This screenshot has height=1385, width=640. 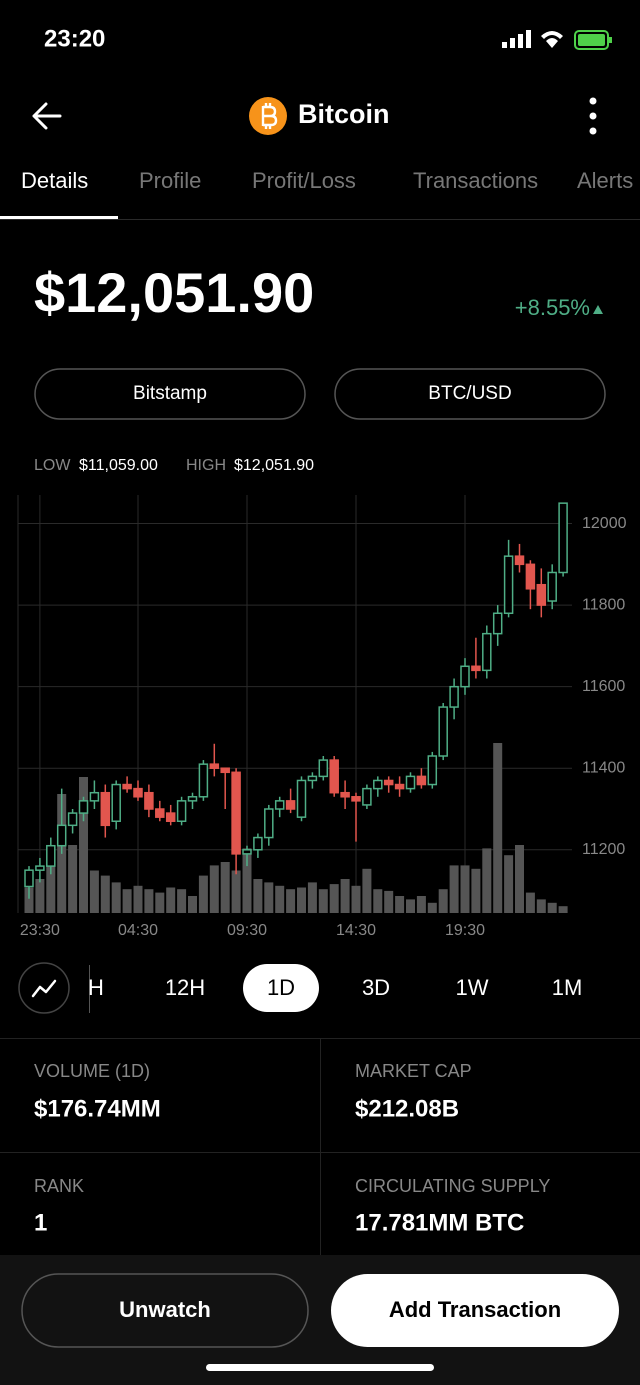 What do you see at coordinates (604, 523) in the screenshot?
I see `y-tick-label: 12000` at bounding box center [604, 523].